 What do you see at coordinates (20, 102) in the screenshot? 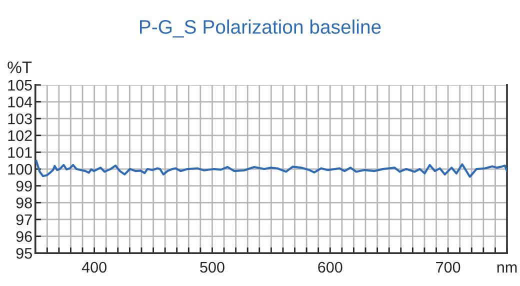
I see `y-tick-label: 104` at bounding box center [20, 102].